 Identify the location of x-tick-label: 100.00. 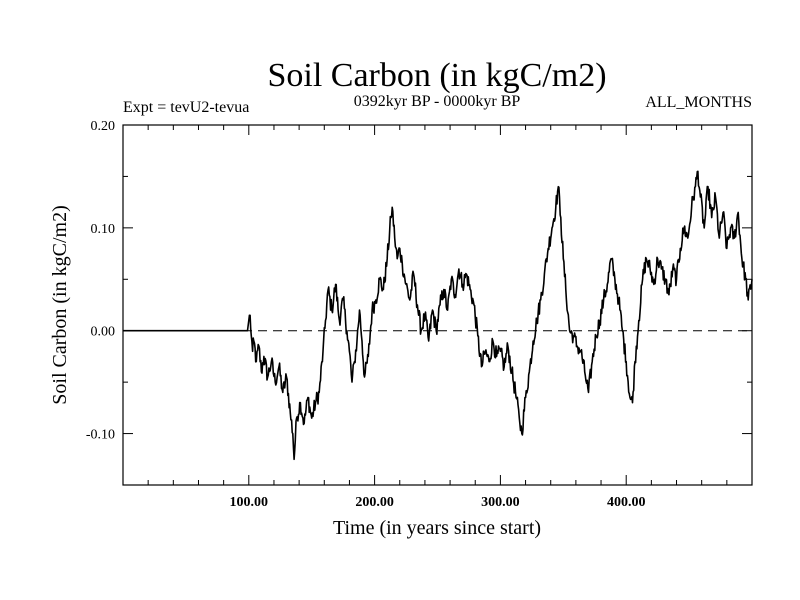
(249, 502).